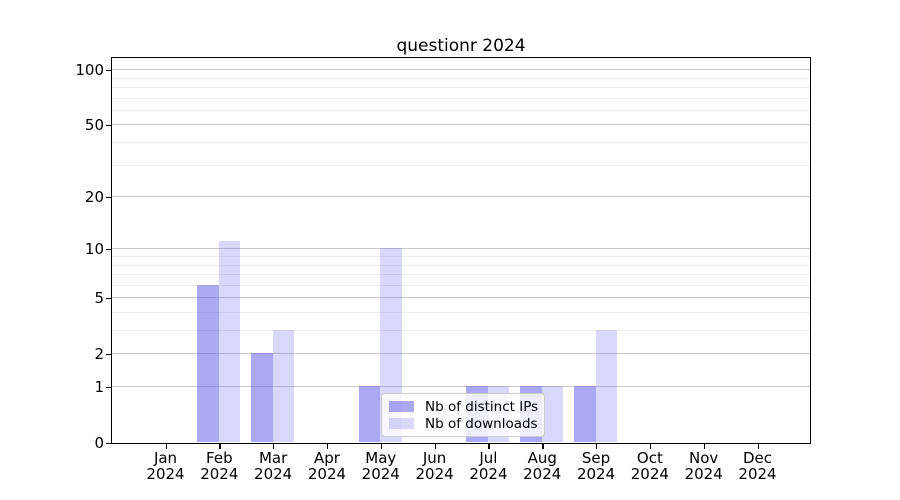 The height and width of the screenshot is (500, 900). Describe the element at coordinates (99, 442) in the screenshot. I see `y-tick-label: 0` at that location.